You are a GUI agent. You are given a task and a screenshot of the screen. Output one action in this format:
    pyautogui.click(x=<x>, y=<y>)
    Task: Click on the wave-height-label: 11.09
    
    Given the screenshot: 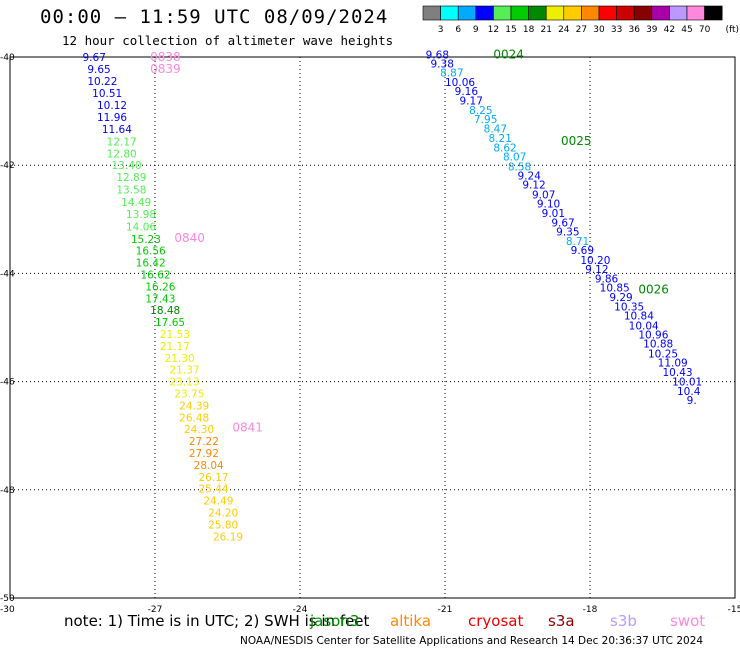 What is the action you would take?
    pyautogui.click(x=673, y=364)
    